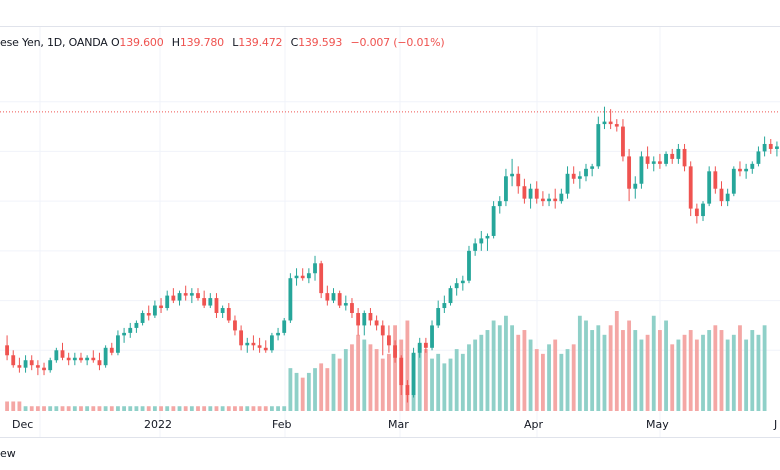 This screenshot has height=470, width=780. I want to click on x-tick-may: May, so click(657, 424).